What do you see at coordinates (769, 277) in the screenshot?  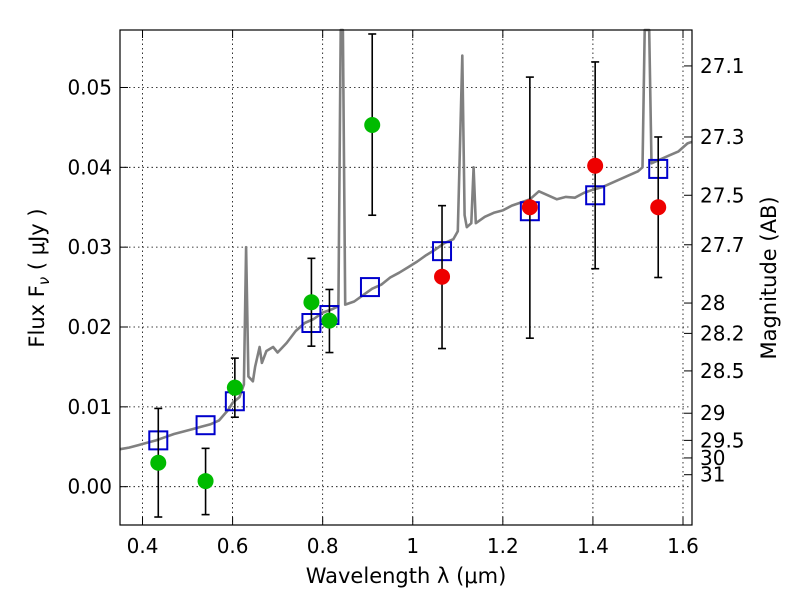 I see `y2-axis-label: Magnitude (AB)` at bounding box center [769, 277].